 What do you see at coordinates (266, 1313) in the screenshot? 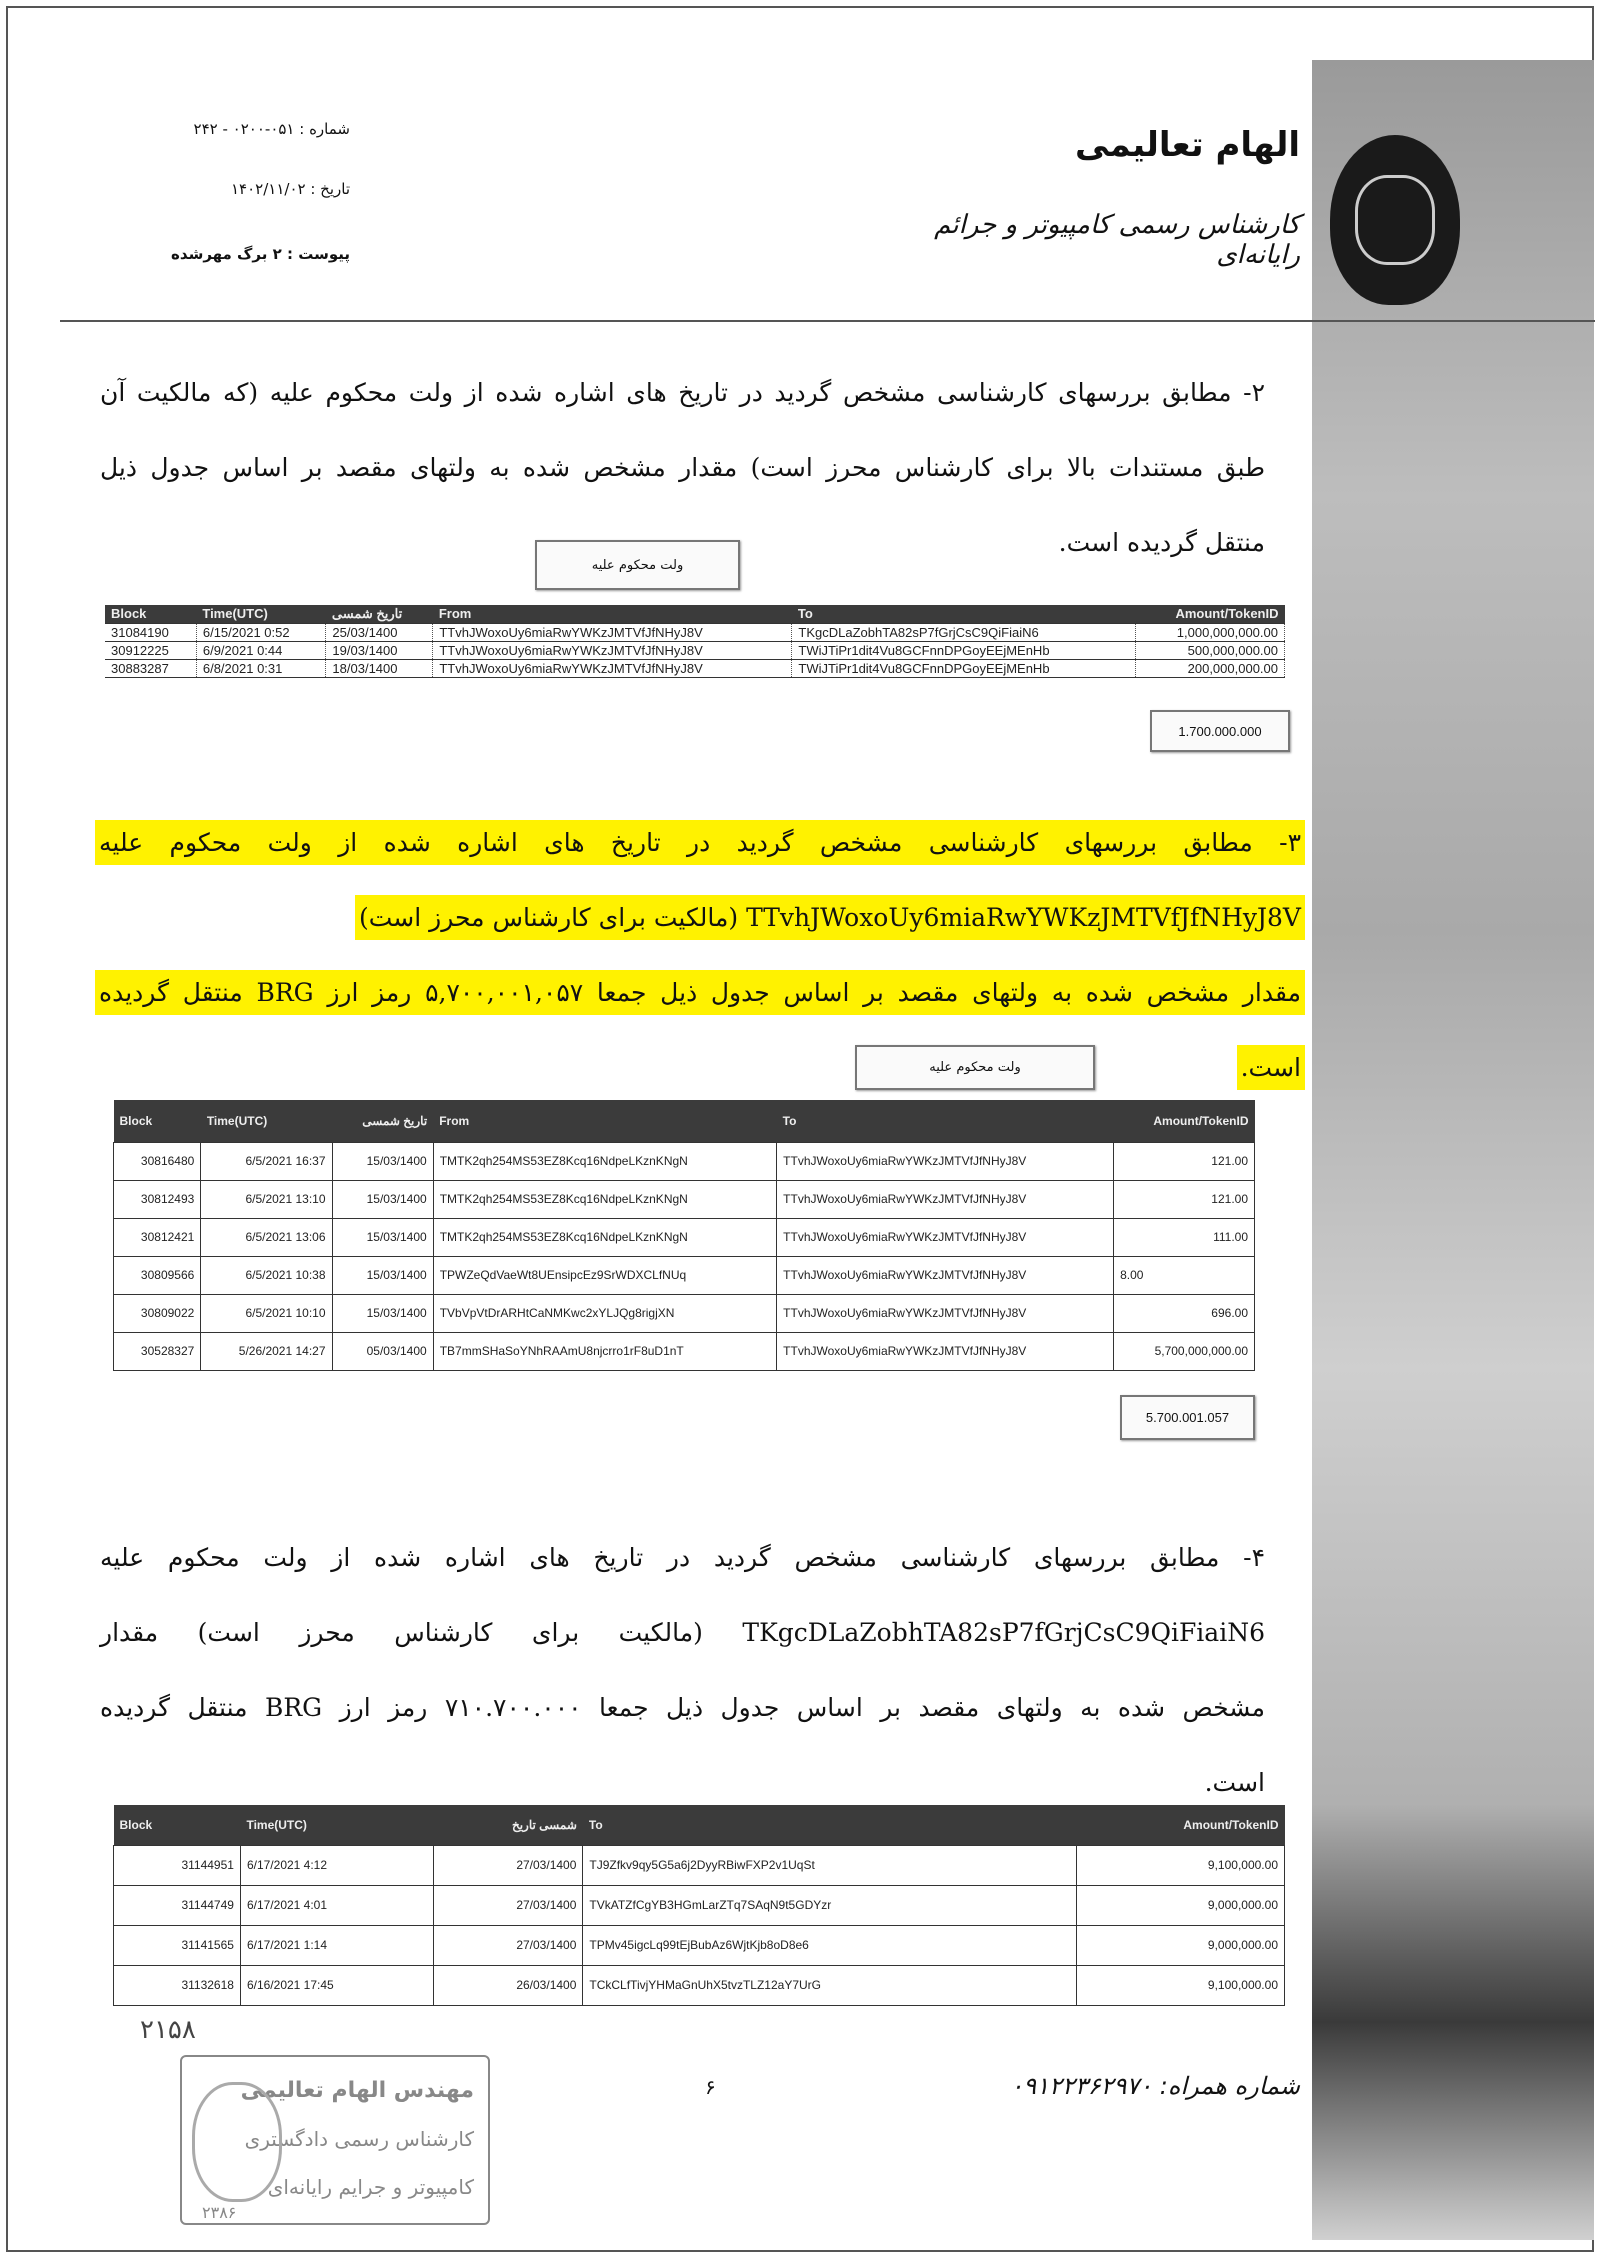
I see `table-cell: 6/5/2021 10:10` at bounding box center [266, 1313].